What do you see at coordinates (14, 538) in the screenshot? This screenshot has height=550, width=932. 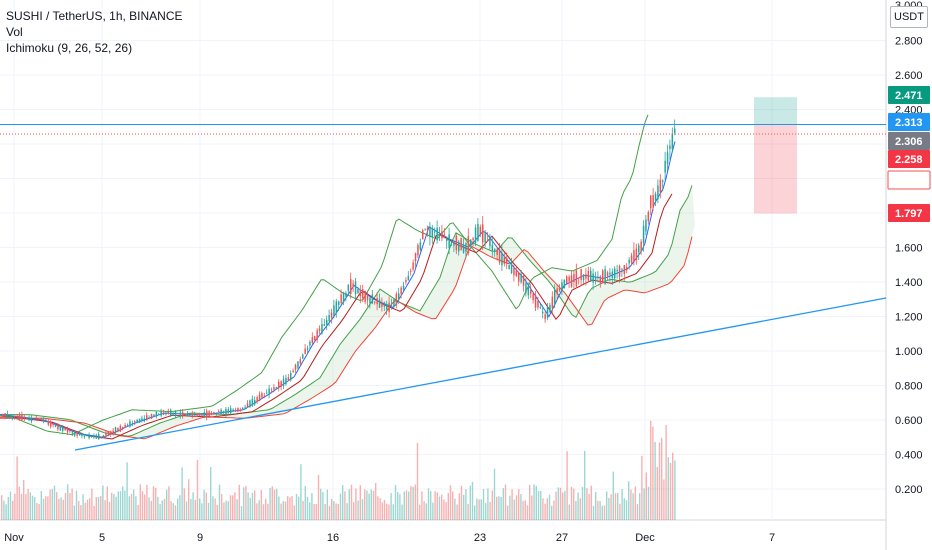 I see `time-tick-label: Nov` at bounding box center [14, 538].